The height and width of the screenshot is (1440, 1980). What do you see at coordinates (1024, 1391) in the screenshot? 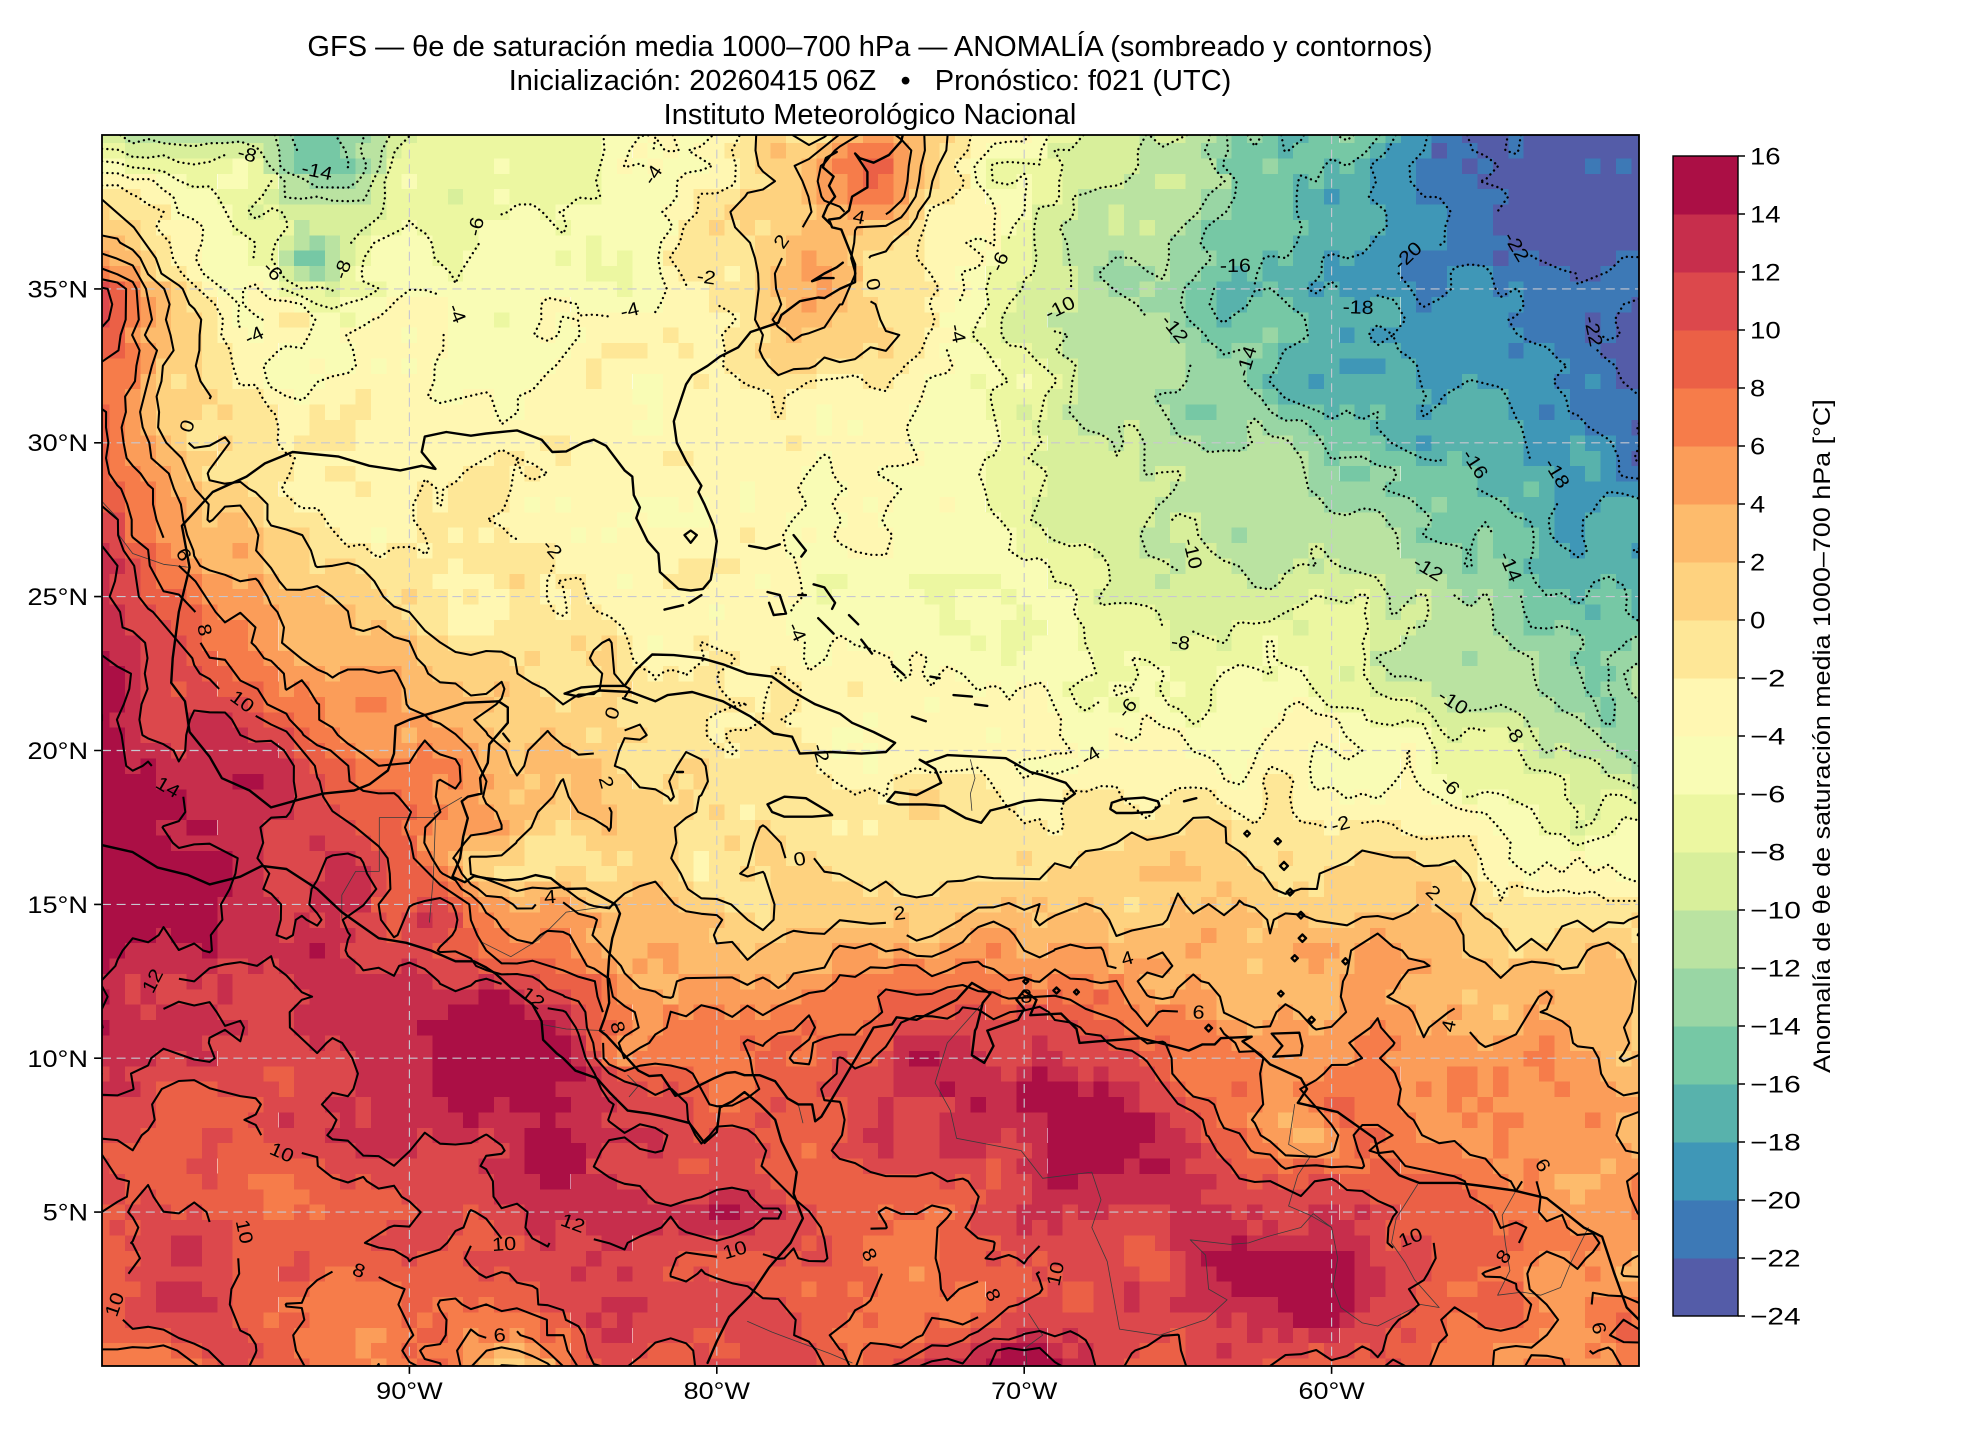
I see `svg-text: 70°W` at bounding box center [1024, 1391].